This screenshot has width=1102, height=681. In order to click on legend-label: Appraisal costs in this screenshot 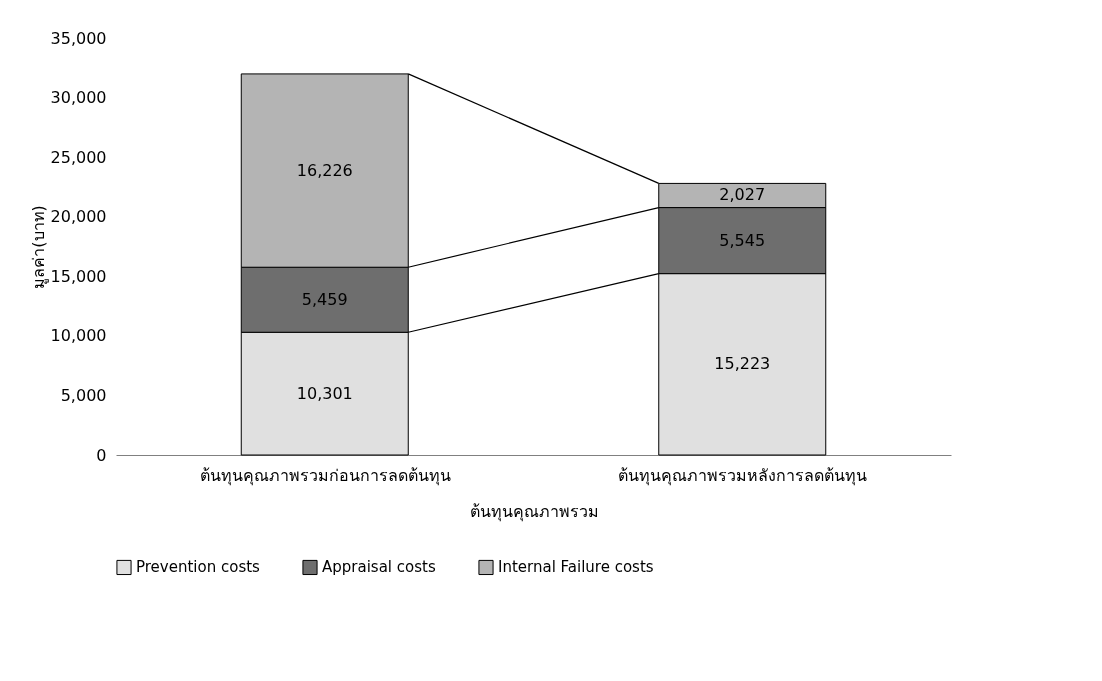, I will do `click(379, 567)`.